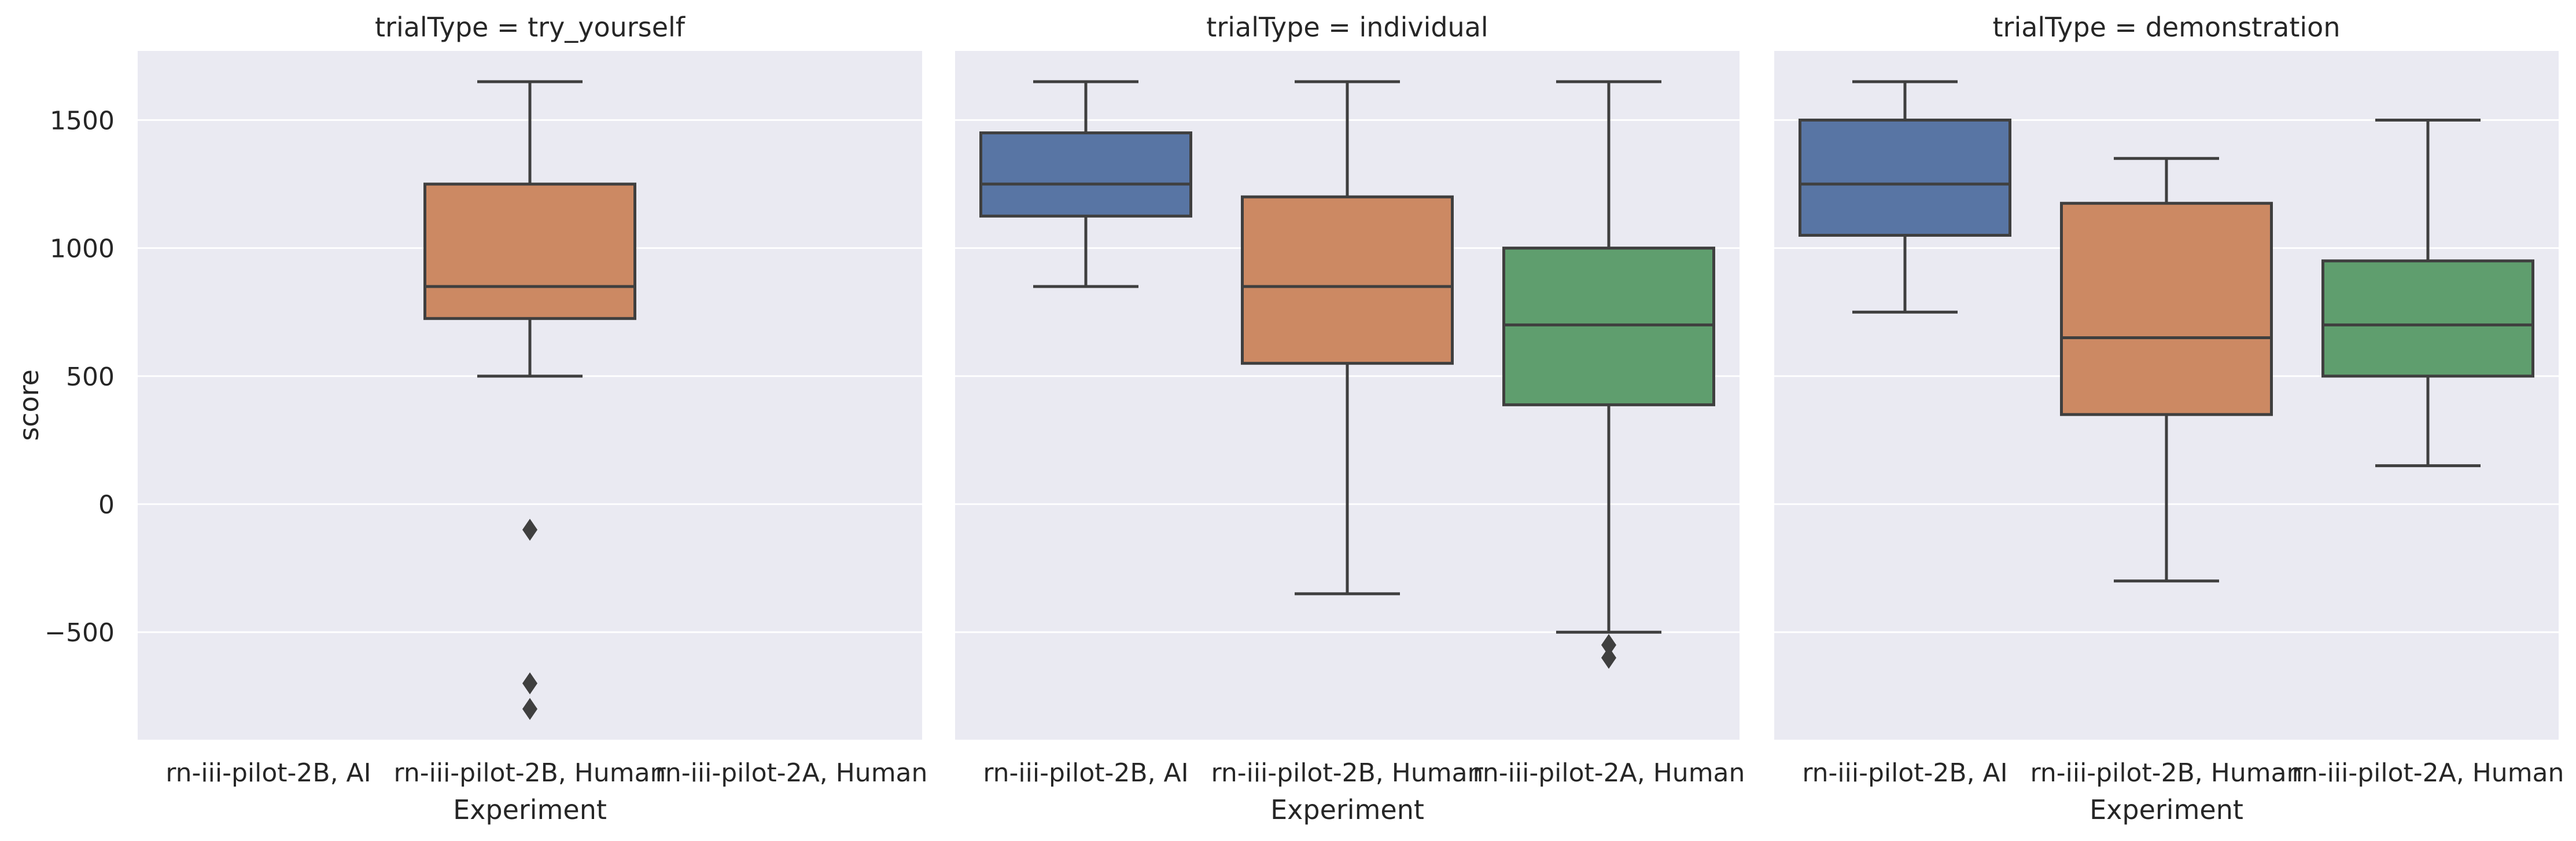 The width and height of the screenshot is (2576, 841). Describe the element at coordinates (90, 377) in the screenshot. I see `y-tick-label: 500` at that location.